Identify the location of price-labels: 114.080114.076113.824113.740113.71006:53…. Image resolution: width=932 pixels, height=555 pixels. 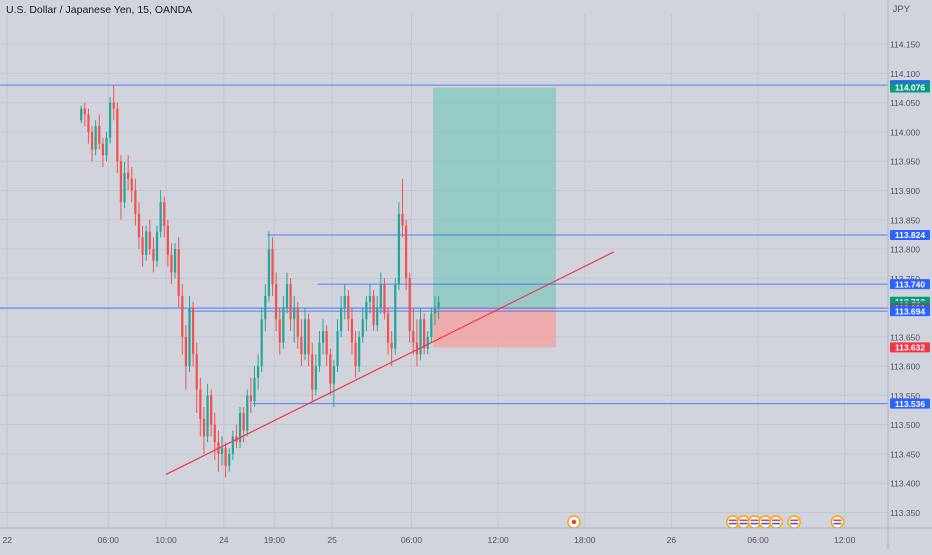
(910, 244).